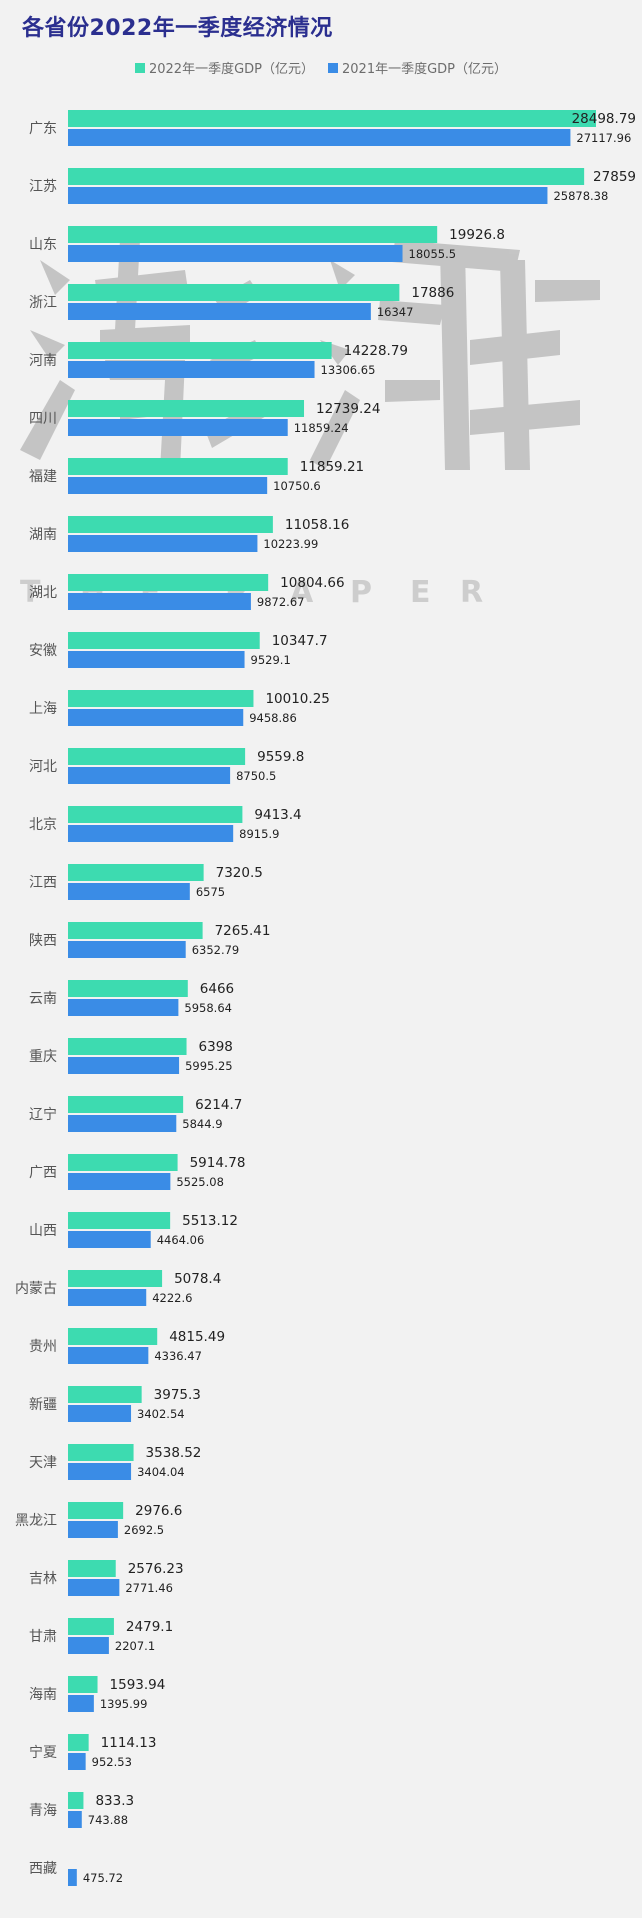  I want to click on category-label: 甘肃, so click(43, 1637).